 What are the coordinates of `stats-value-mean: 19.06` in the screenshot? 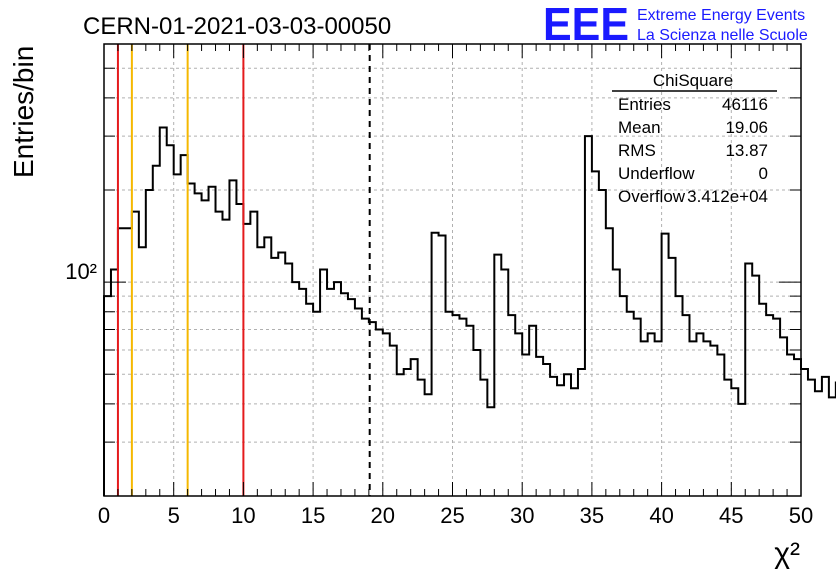 It's located at (746, 127).